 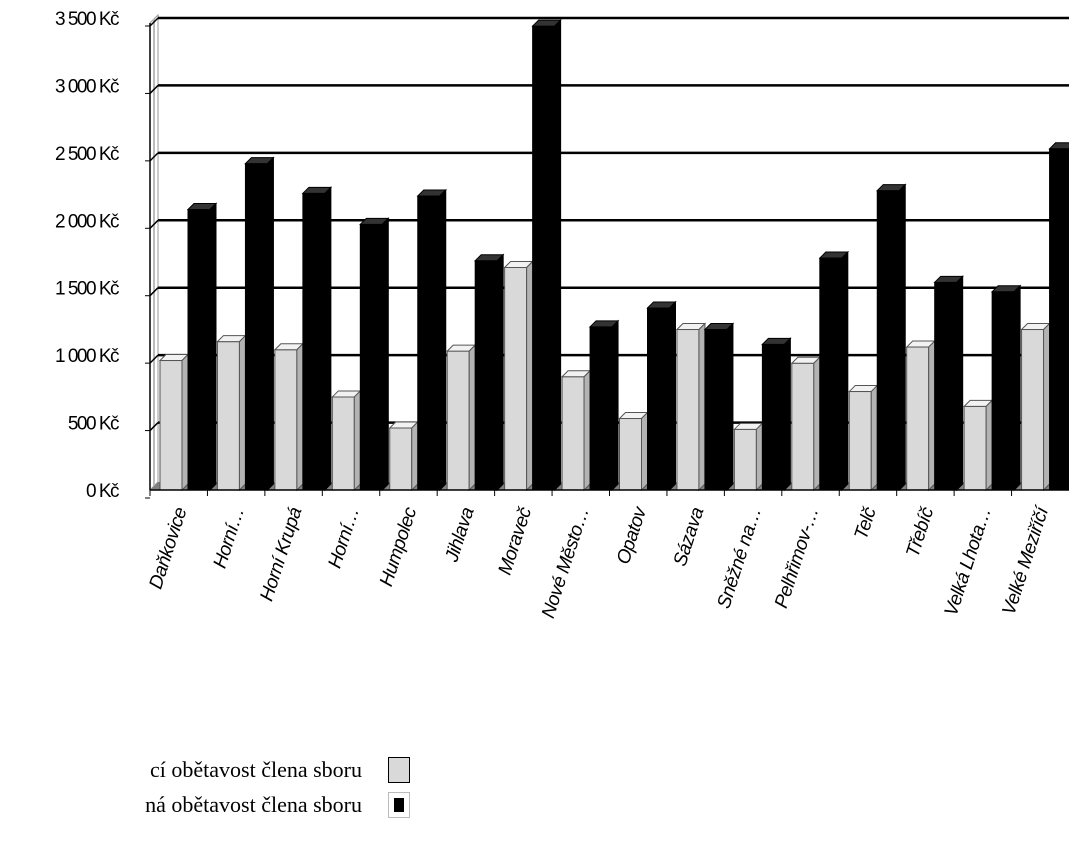 What do you see at coordinates (689, 537) in the screenshot?
I see `x-tick-label: Sázava` at bounding box center [689, 537].